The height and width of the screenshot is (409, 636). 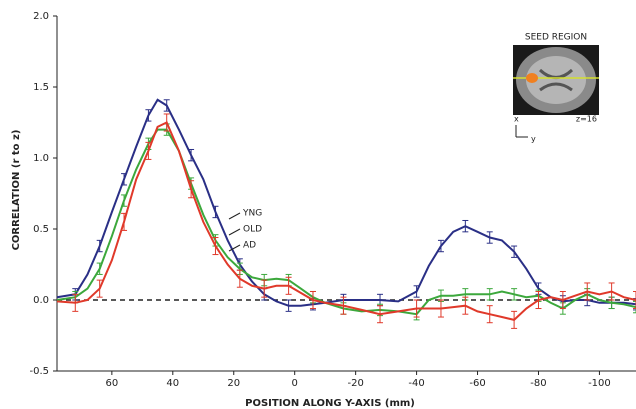 What do you see at coordinates (41, 229) in the screenshot?
I see `y-tick-label: 0.5` at bounding box center [41, 229].